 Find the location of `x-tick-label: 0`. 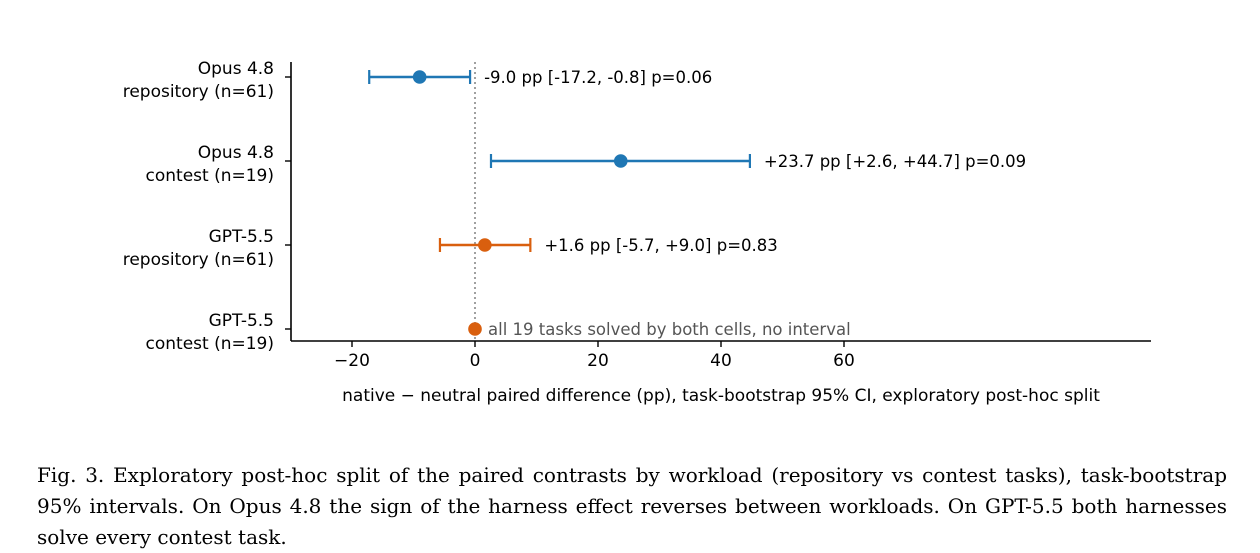

x-tick-label: 0 is located at coordinates (475, 361).